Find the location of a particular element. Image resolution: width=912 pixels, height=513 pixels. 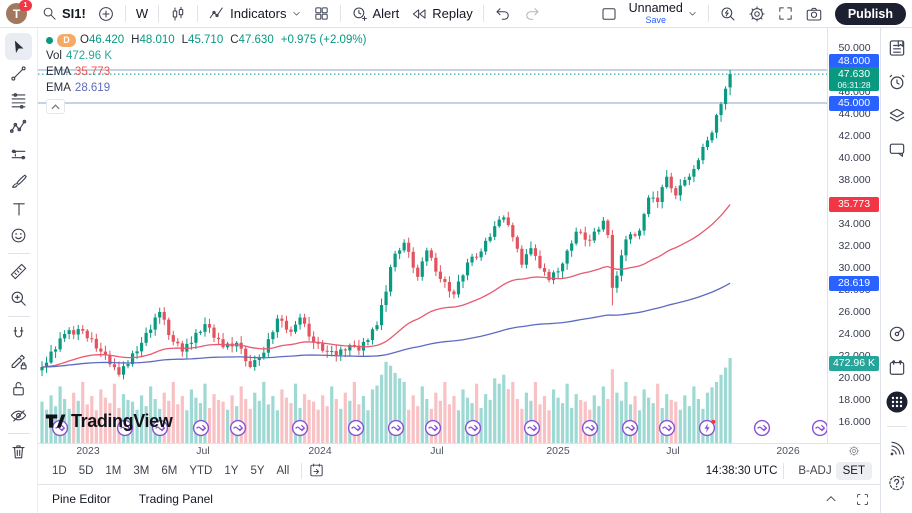

pattern-tool-button is located at coordinates (18, 127).